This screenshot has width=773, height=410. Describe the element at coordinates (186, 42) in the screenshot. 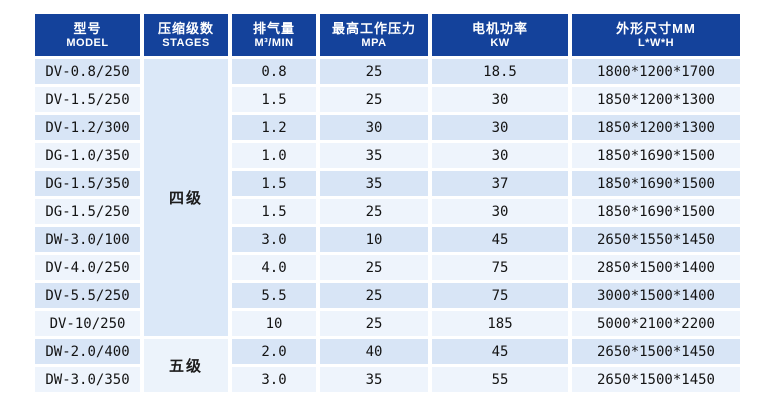

I see `header-label-en: STAGES` at that location.